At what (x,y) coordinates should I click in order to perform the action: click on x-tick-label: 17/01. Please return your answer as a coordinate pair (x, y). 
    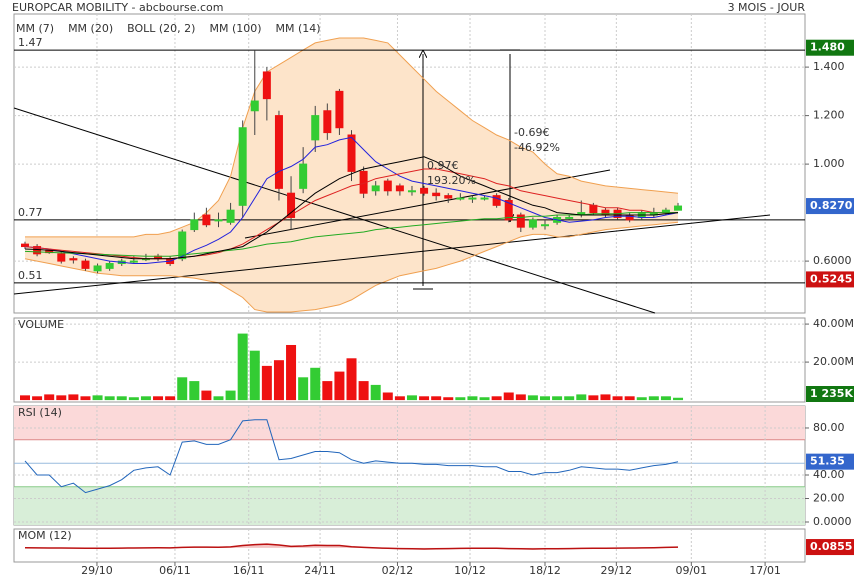
    Looking at the image, I should click on (765, 570).